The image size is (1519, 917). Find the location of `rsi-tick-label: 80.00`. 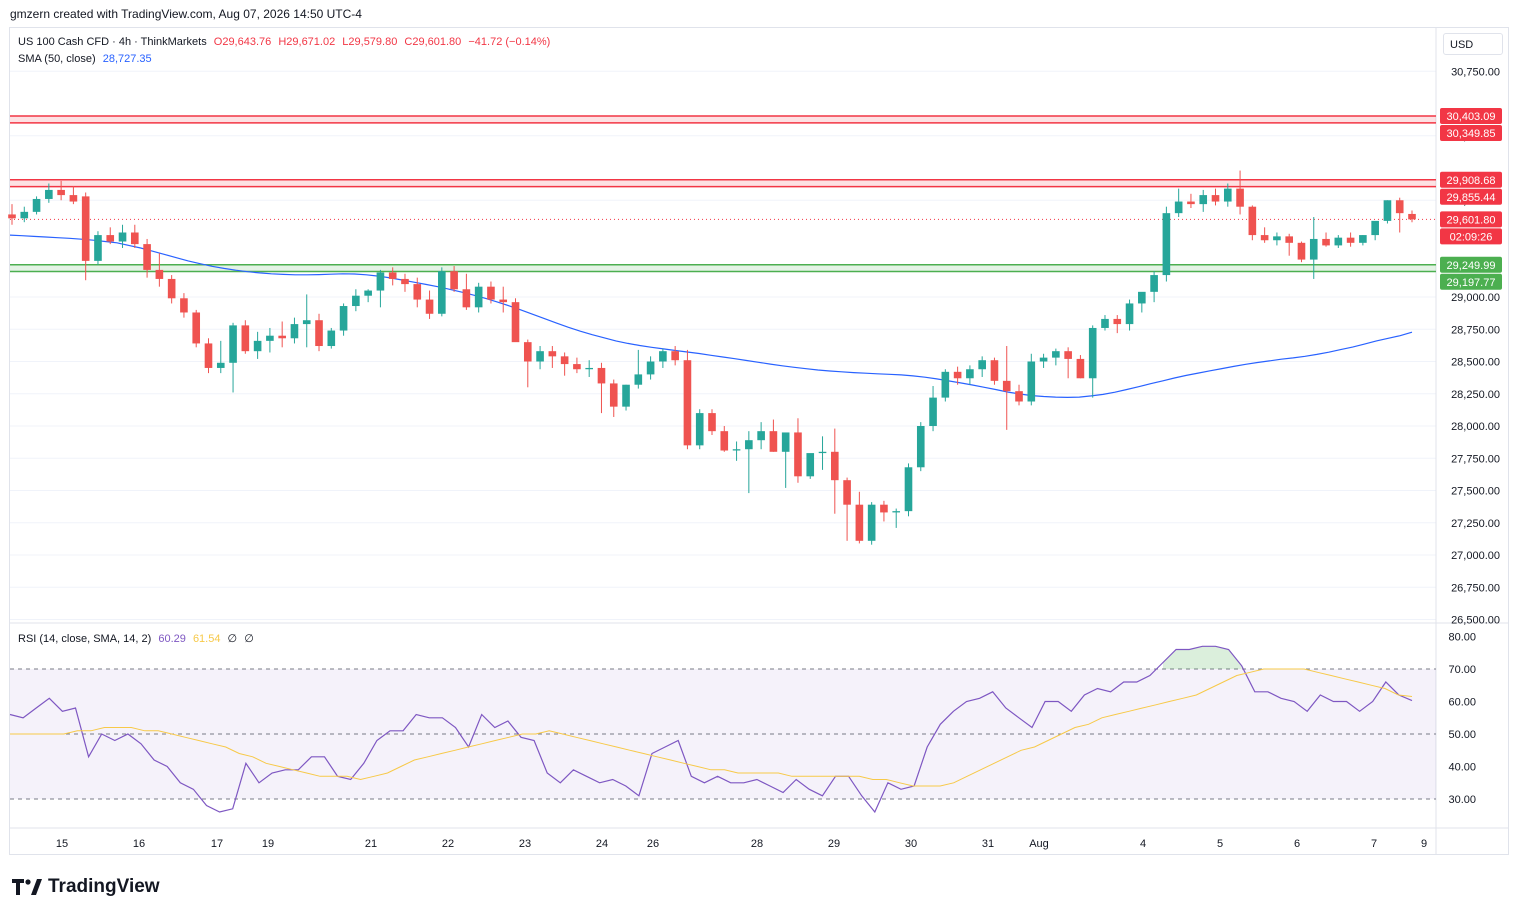

rsi-tick-label: 80.00 is located at coordinates (1462, 638).